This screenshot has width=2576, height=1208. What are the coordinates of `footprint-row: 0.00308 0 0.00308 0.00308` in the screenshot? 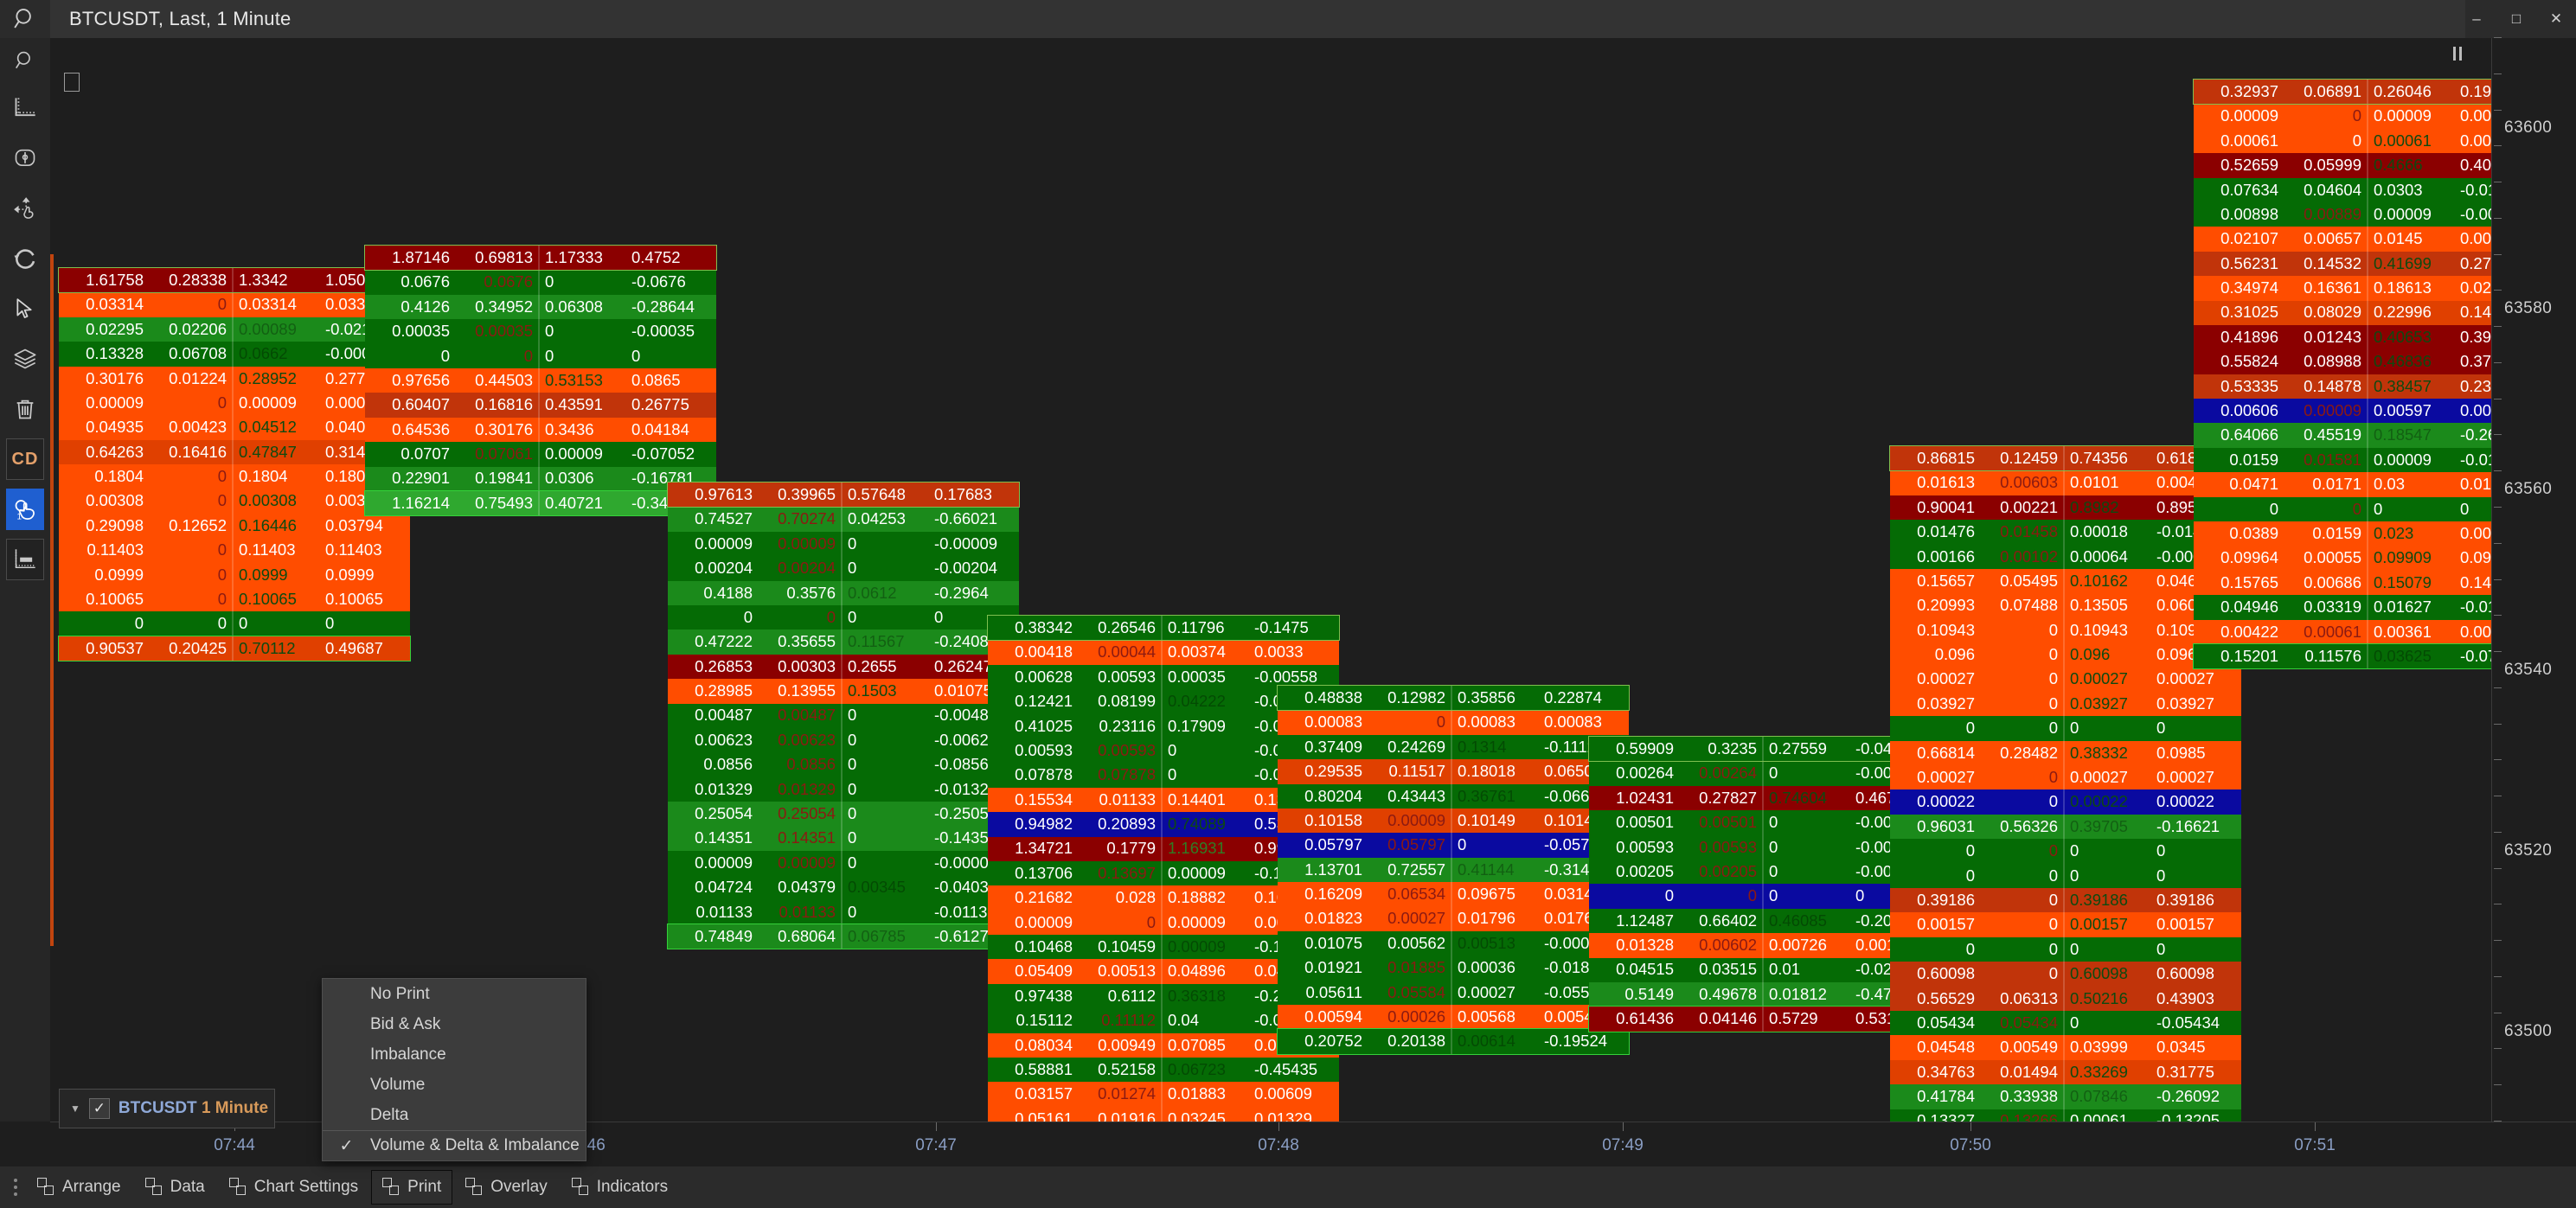 It's located at (235, 501).